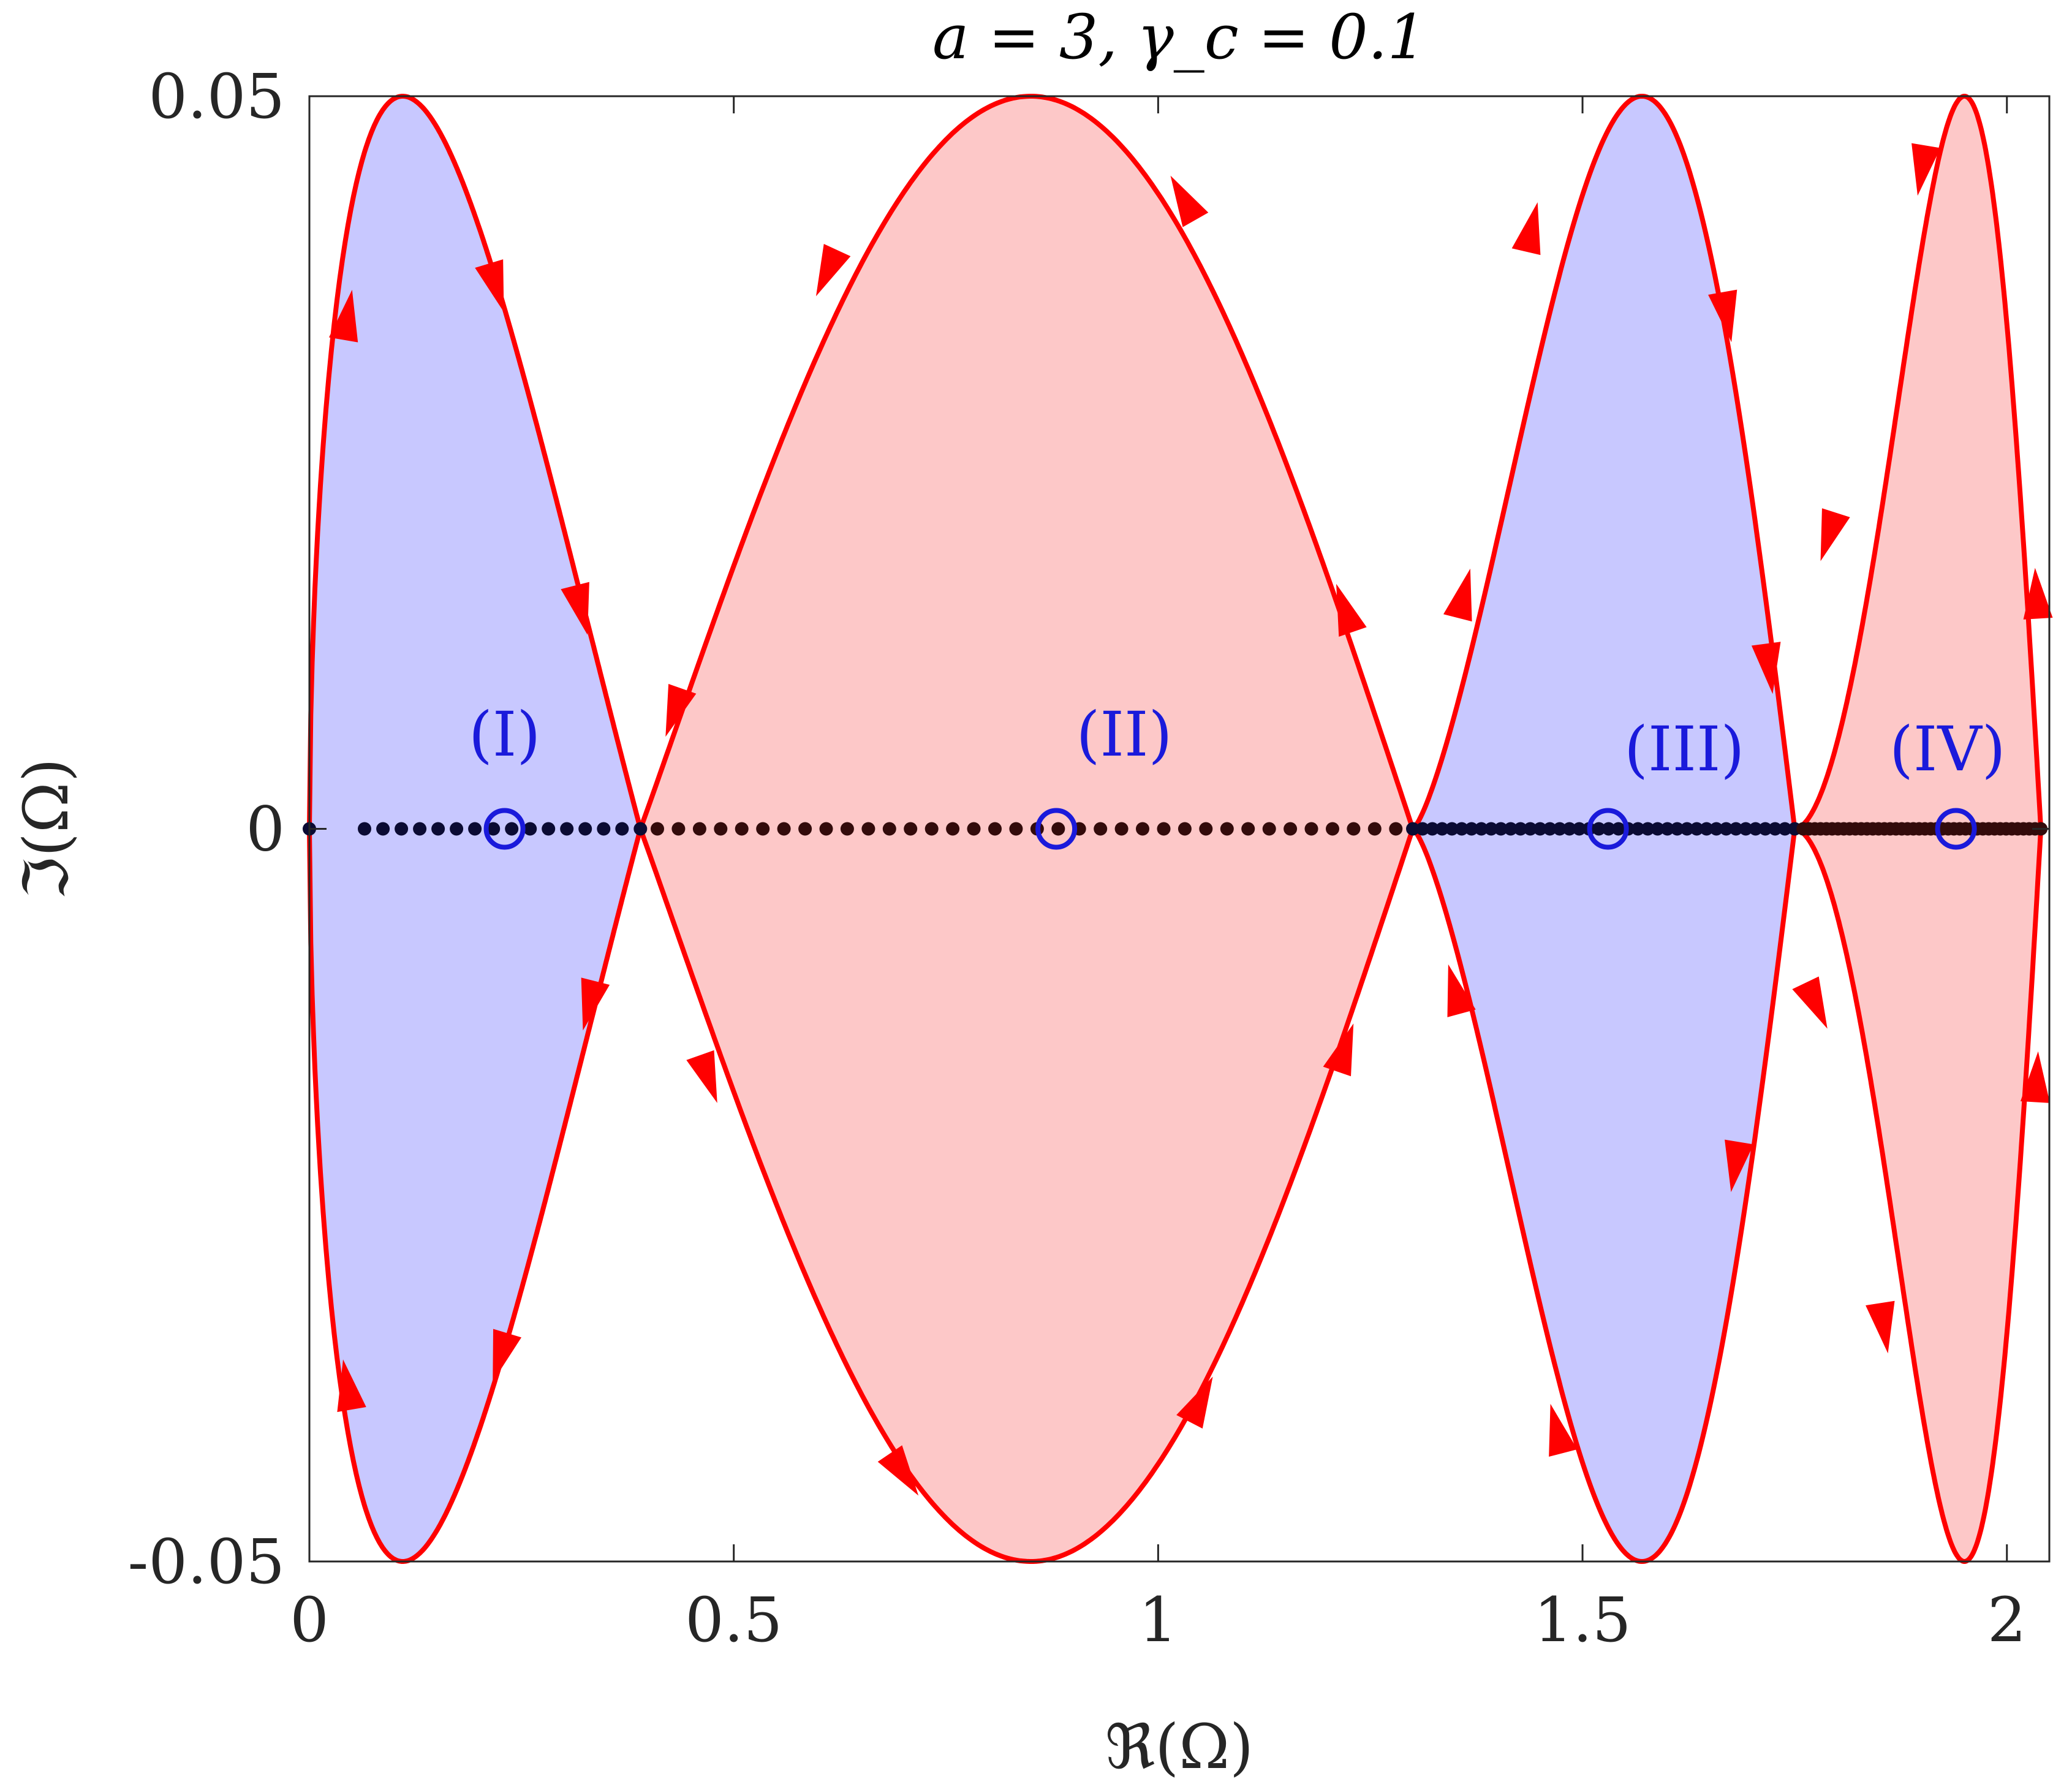 The width and height of the screenshot is (2072, 1787). Describe the element at coordinates (265, 829) in the screenshot. I see `y-tick-label: 0` at that location.